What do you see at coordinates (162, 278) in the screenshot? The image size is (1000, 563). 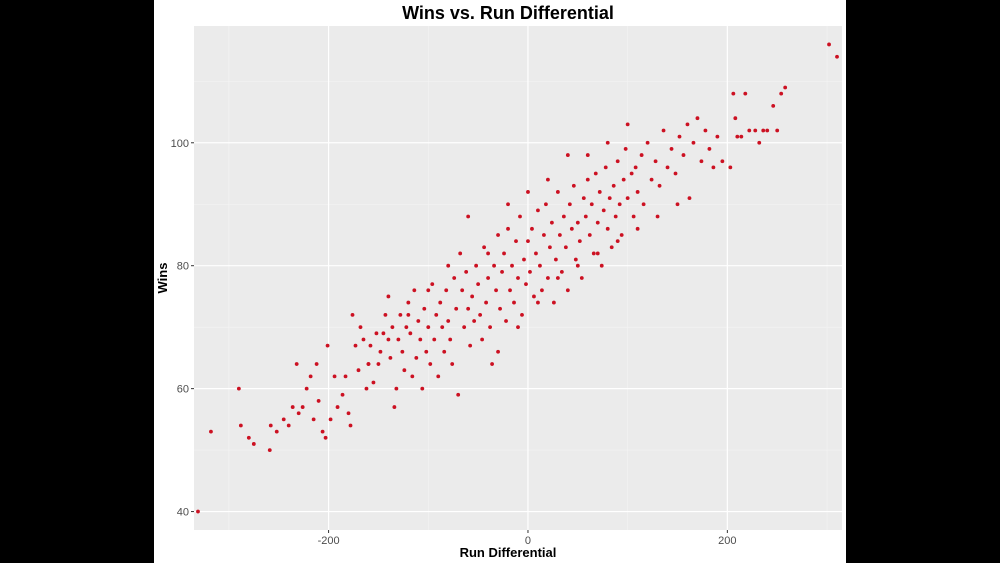 I see `y-axis-title: Wins` at bounding box center [162, 278].